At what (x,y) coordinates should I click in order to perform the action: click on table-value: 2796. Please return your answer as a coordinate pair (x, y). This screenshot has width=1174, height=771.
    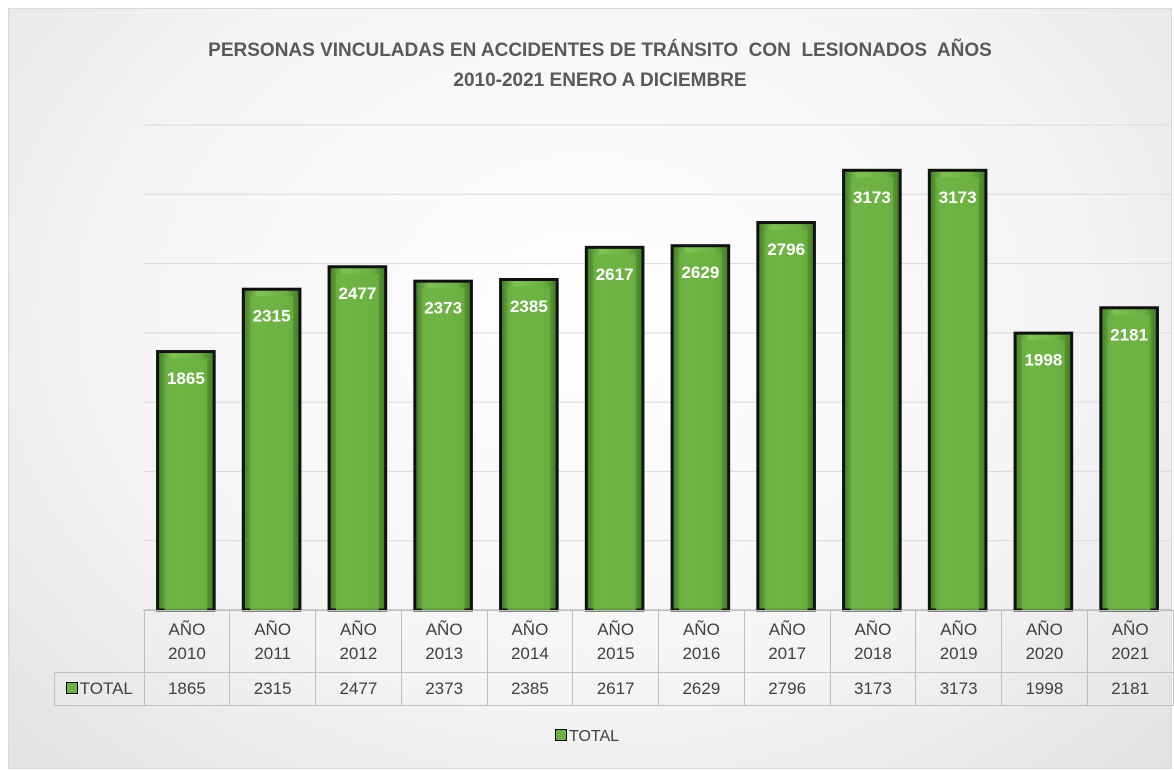
    Looking at the image, I should click on (787, 689).